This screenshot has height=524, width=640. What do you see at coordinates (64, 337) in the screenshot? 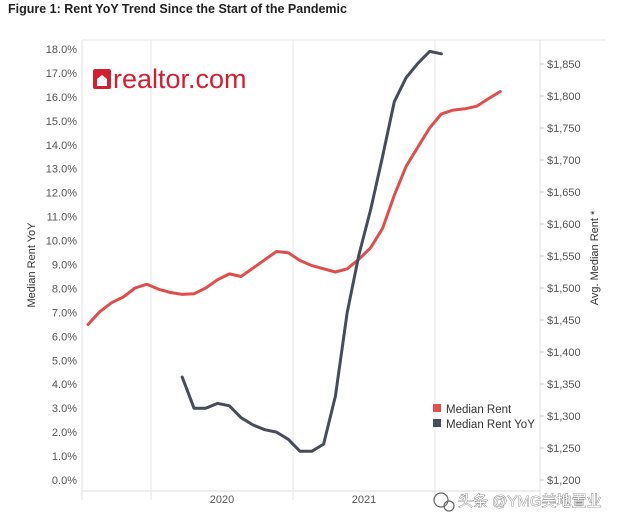
I see `left-tick-label: 6.0%` at bounding box center [64, 337].